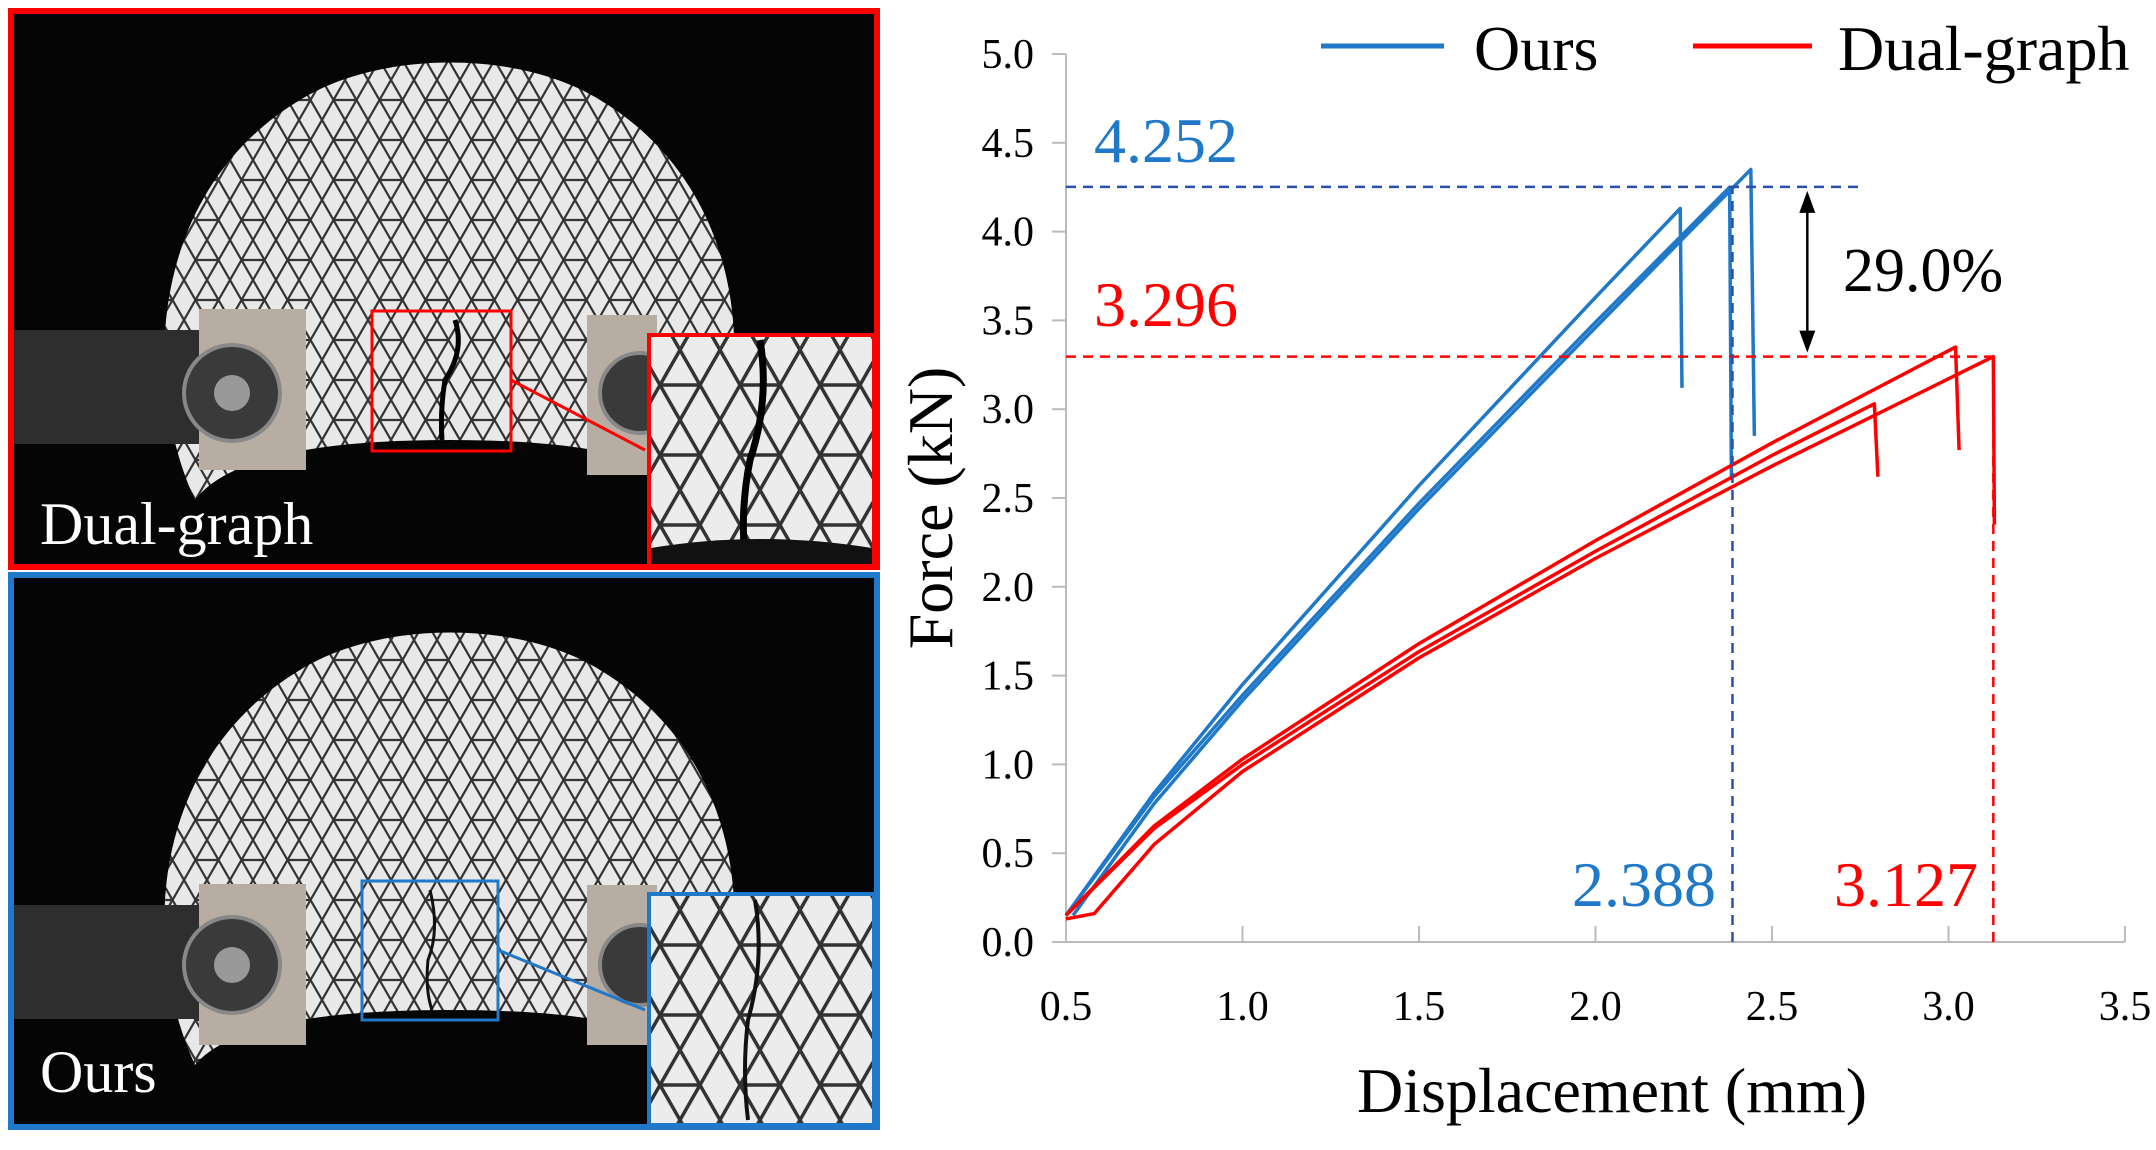 Image resolution: width=2156 pixels, height=1150 pixels. I want to click on x-tick-label: 2.0, so click(1595, 1007).